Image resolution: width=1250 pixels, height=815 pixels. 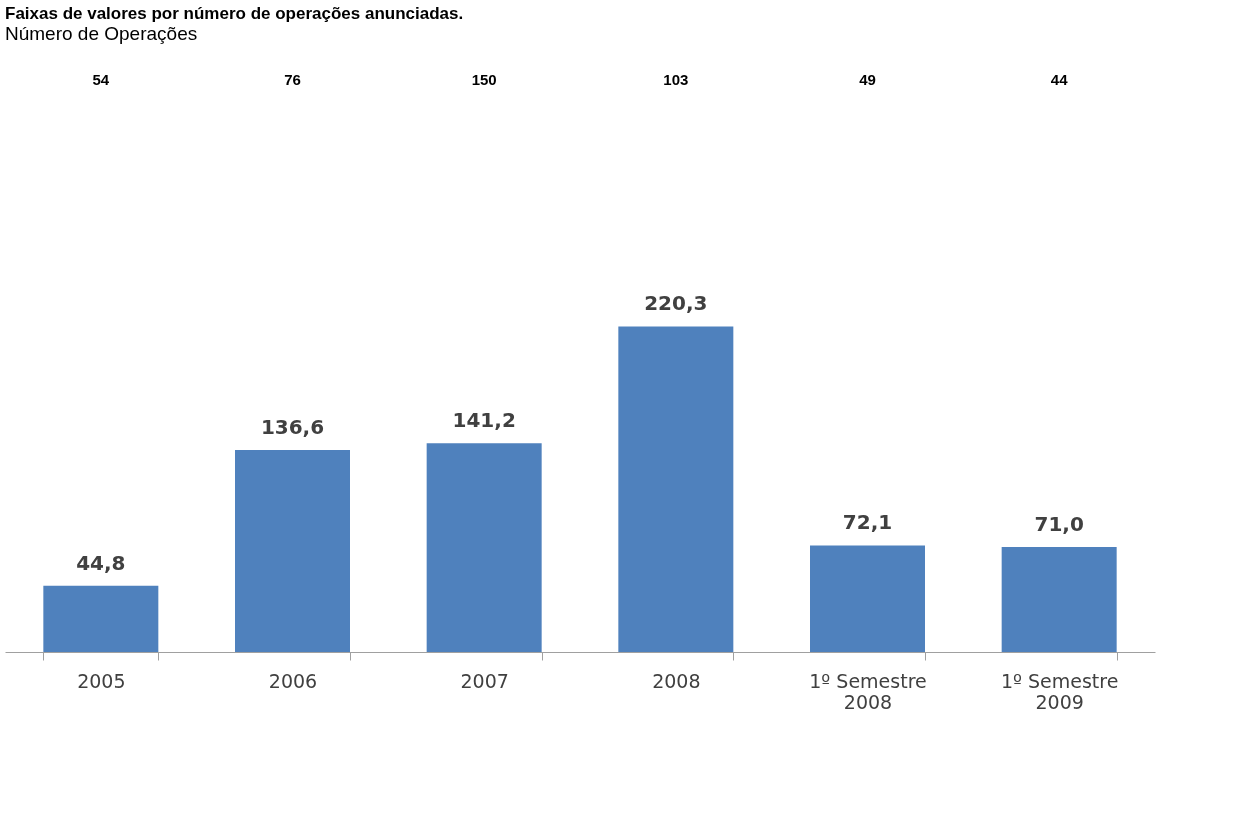 What do you see at coordinates (1059, 79) in the screenshot?
I see `text: 44` at bounding box center [1059, 79].